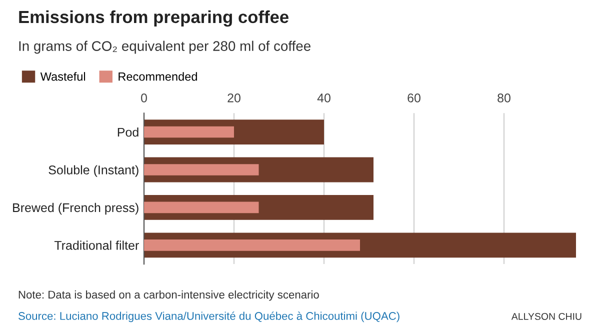 The width and height of the screenshot is (600, 328). What do you see at coordinates (168, 295) in the screenshot?
I see `text: Note: Data is based on a carbon-intensive electricity scenario` at bounding box center [168, 295].